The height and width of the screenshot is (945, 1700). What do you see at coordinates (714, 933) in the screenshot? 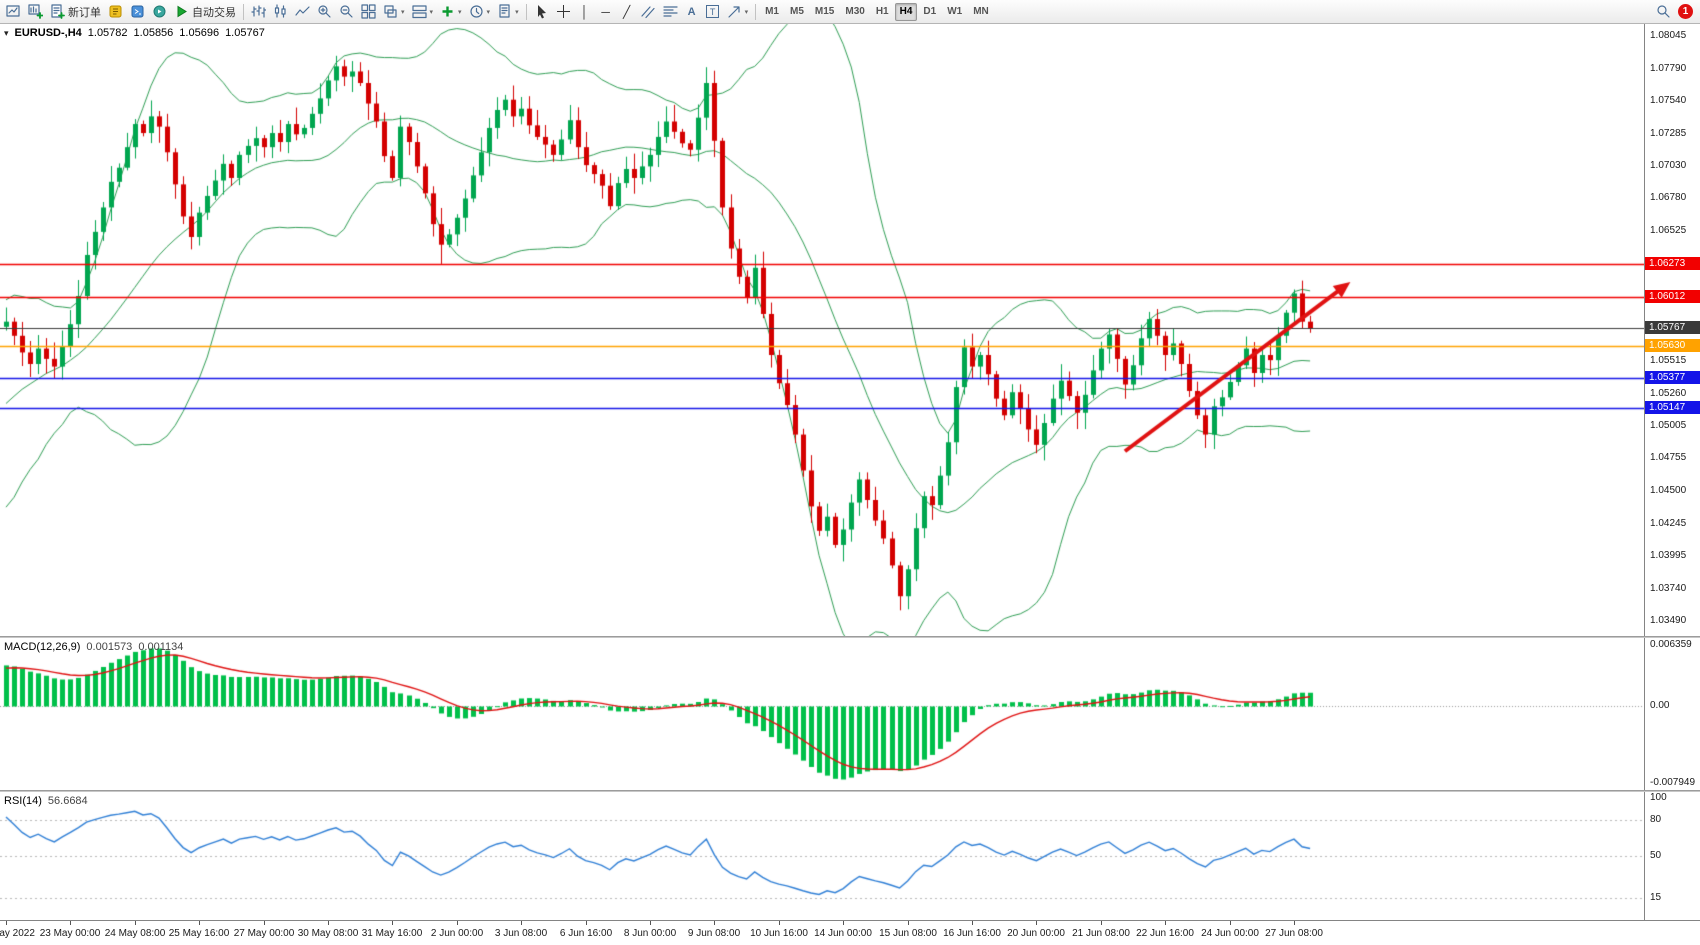
I see `time-axis-label: 9 Jun 08:00` at bounding box center [714, 933].